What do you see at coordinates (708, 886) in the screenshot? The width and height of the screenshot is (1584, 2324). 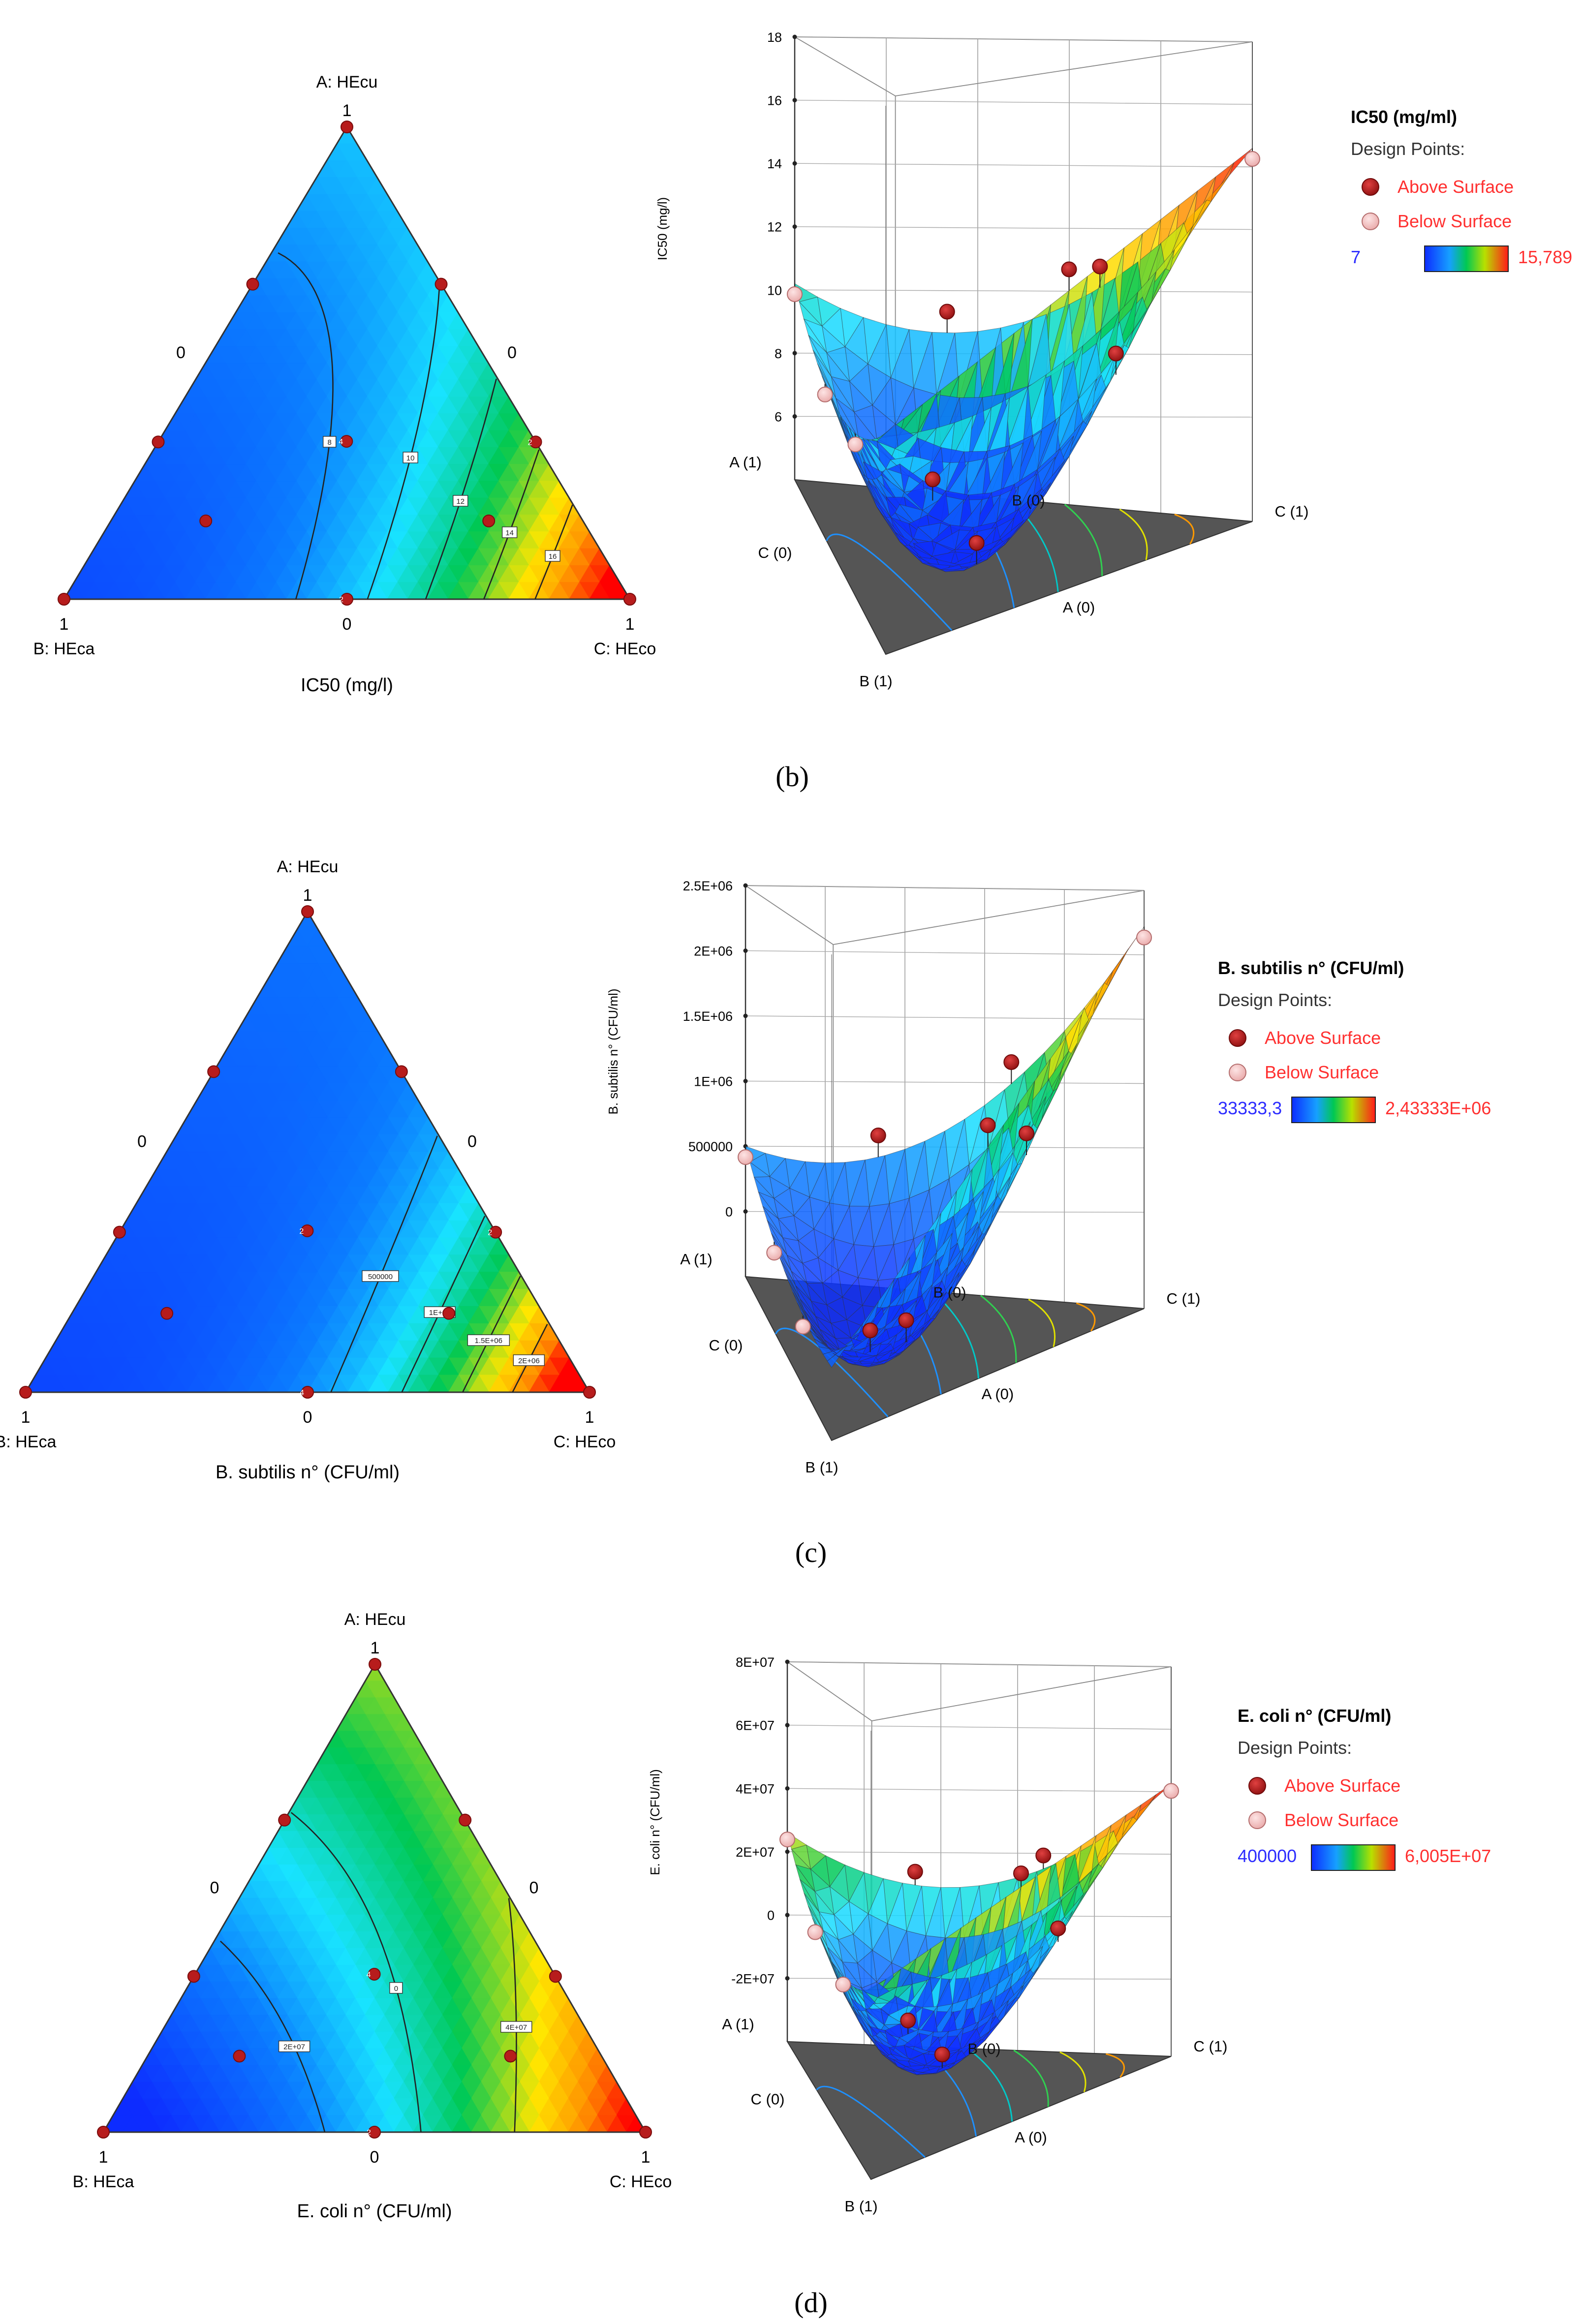 I see `z-tick-label: 2.5E+06` at bounding box center [708, 886].